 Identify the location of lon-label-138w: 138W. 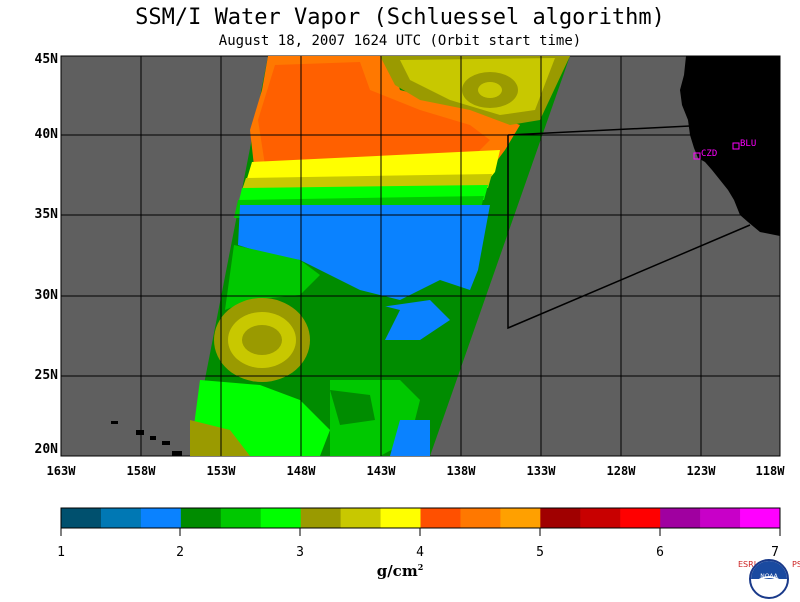
(461, 471).